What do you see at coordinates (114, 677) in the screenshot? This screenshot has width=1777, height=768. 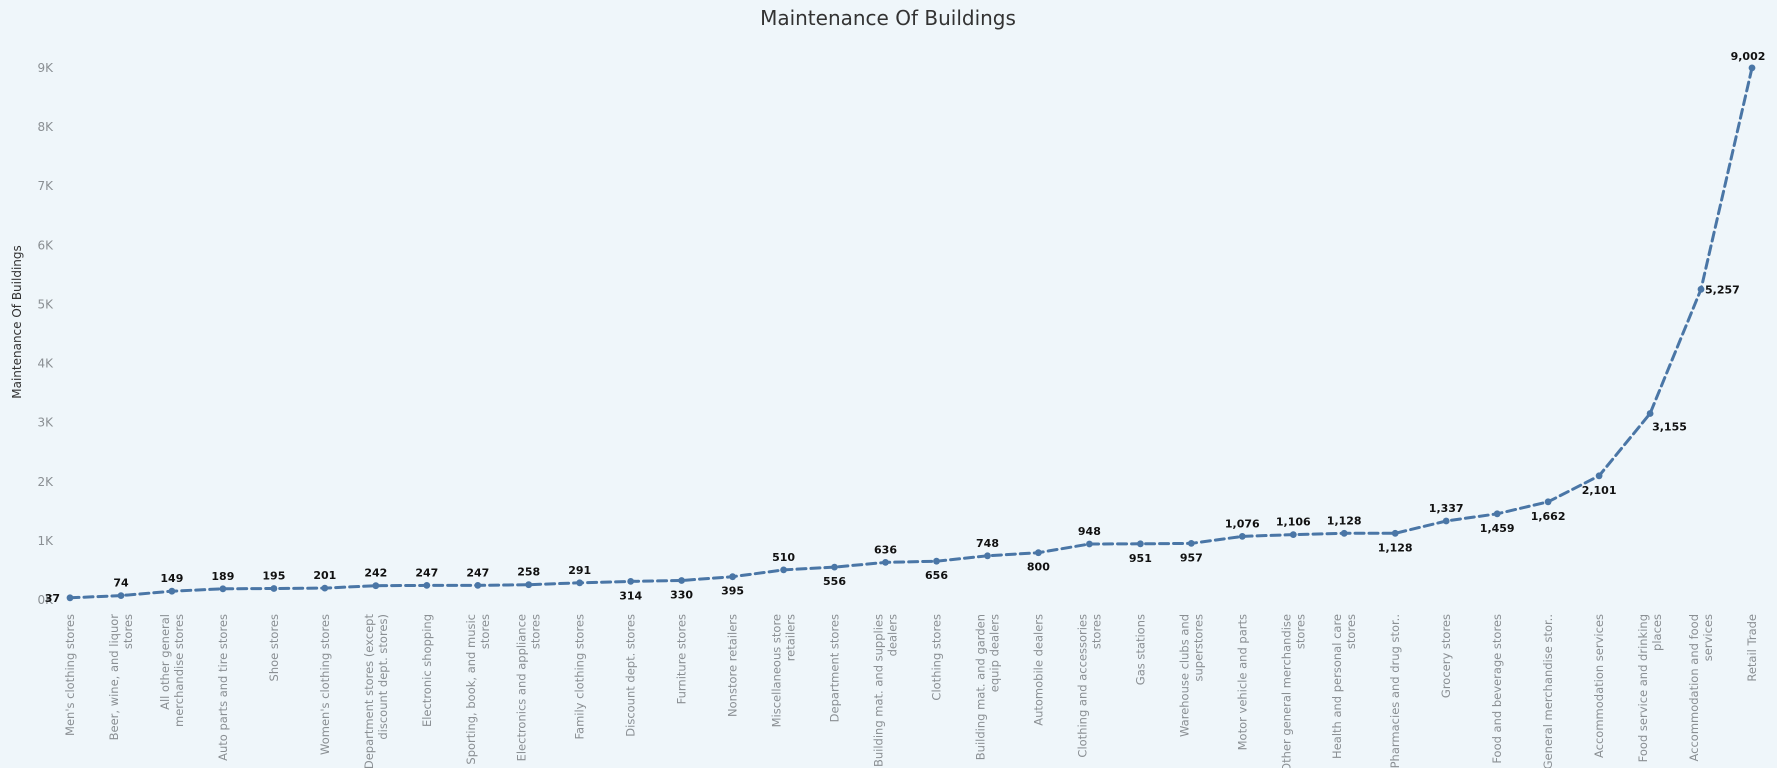 I see `x-tick-line: Beer, wine, and liquor` at bounding box center [114, 677].